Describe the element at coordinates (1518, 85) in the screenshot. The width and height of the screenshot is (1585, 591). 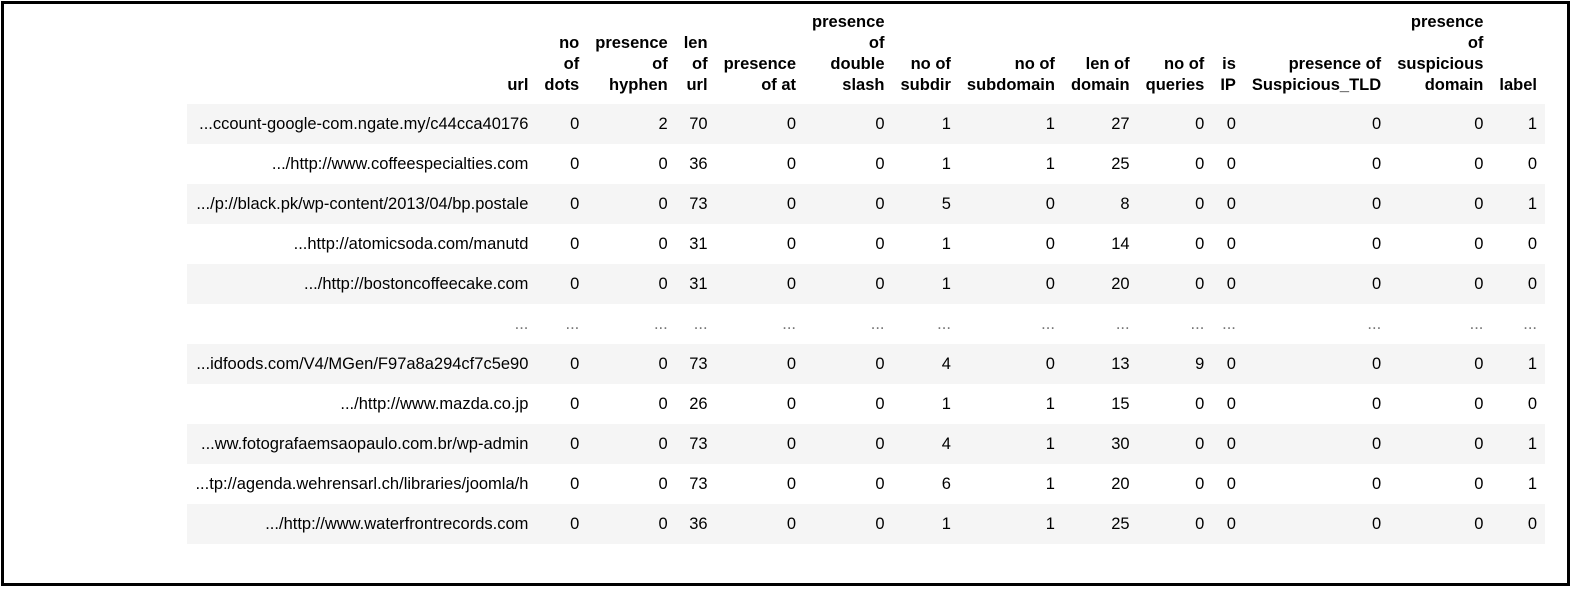
I see `column-header-line: label` at that location.